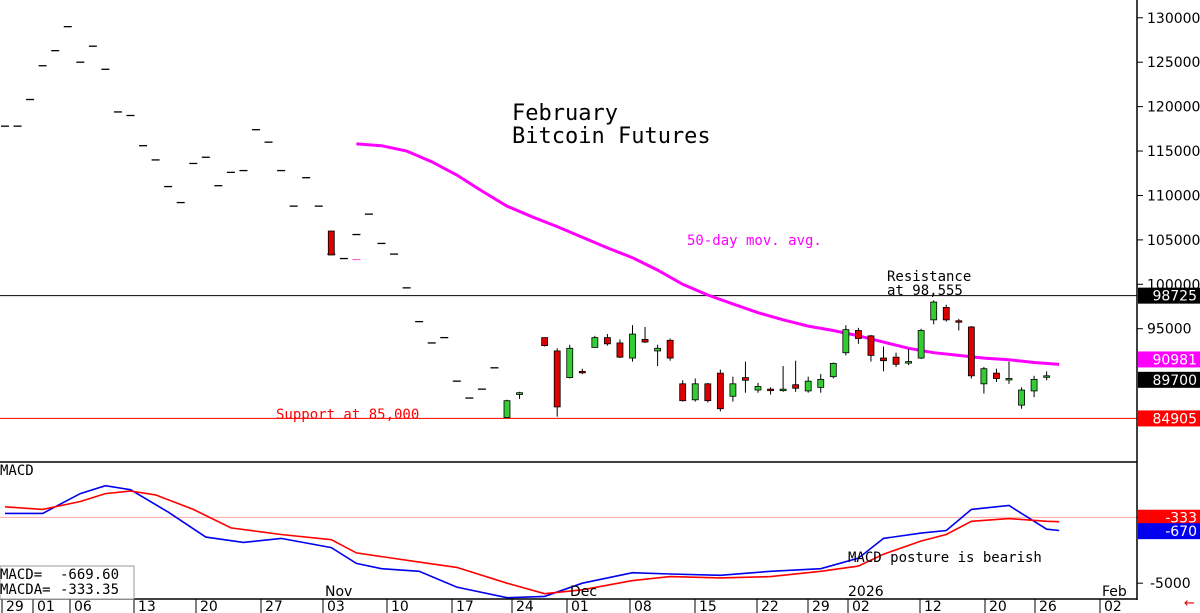 This screenshot has height=613, width=1200. What do you see at coordinates (929, 277) in the screenshot?
I see `resistance-label-line-1: Resistance` at bounding box center [929, 277].